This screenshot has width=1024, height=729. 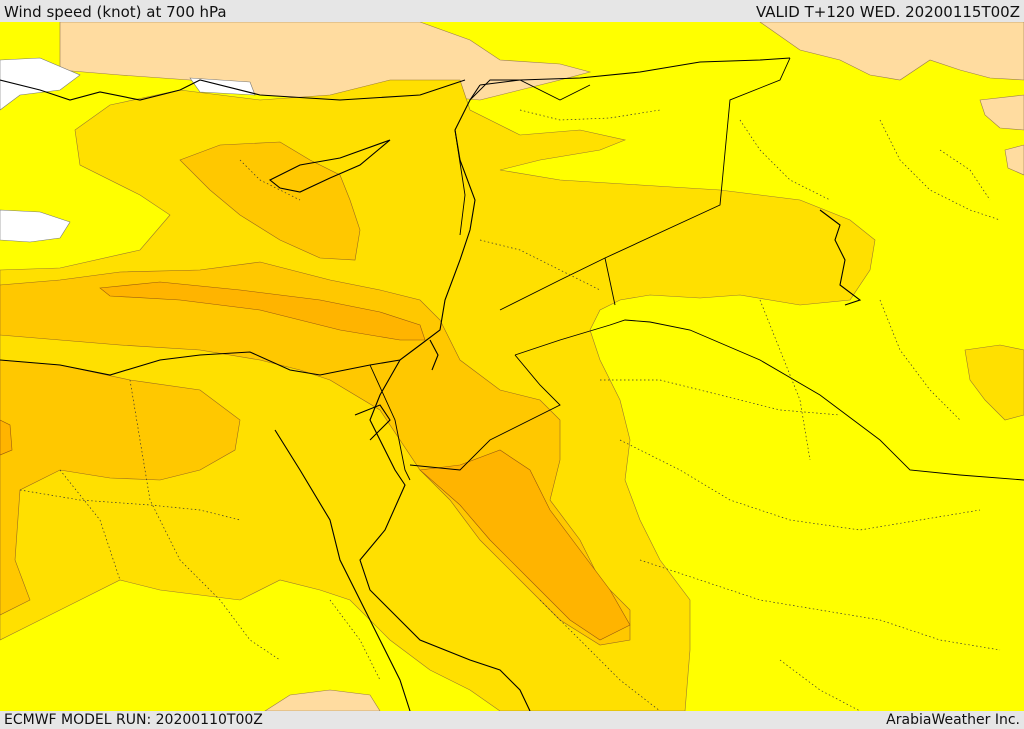 What do you see at coordinates (891, 51) in the screenshot?
I see `wind-zone-peach-northeast` at bounding box center [891, 51].